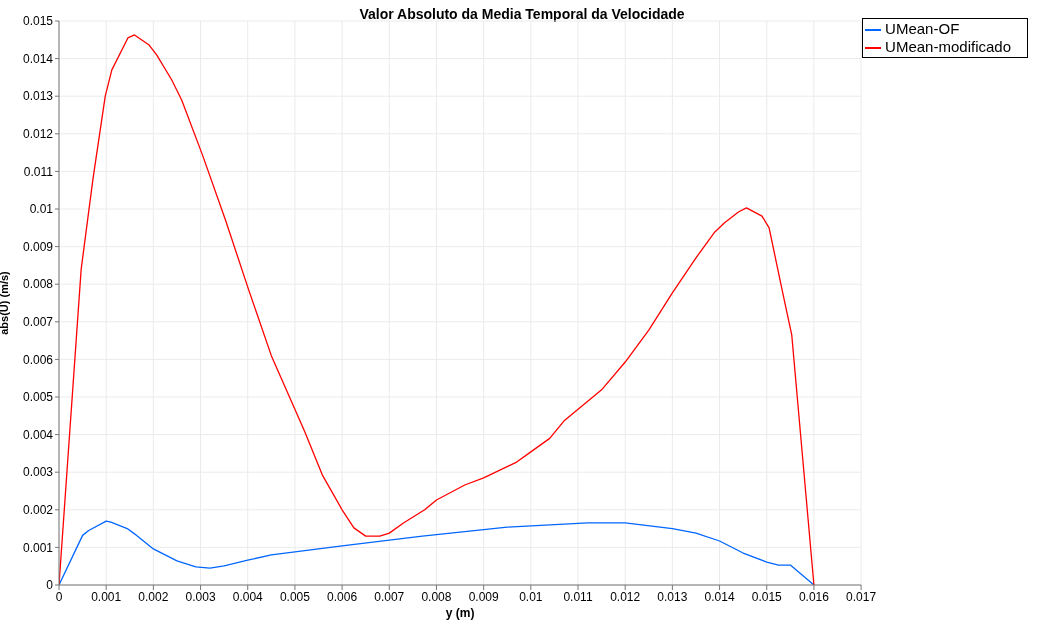  I want to click on y-tick-label: 0, so click(50, 585).